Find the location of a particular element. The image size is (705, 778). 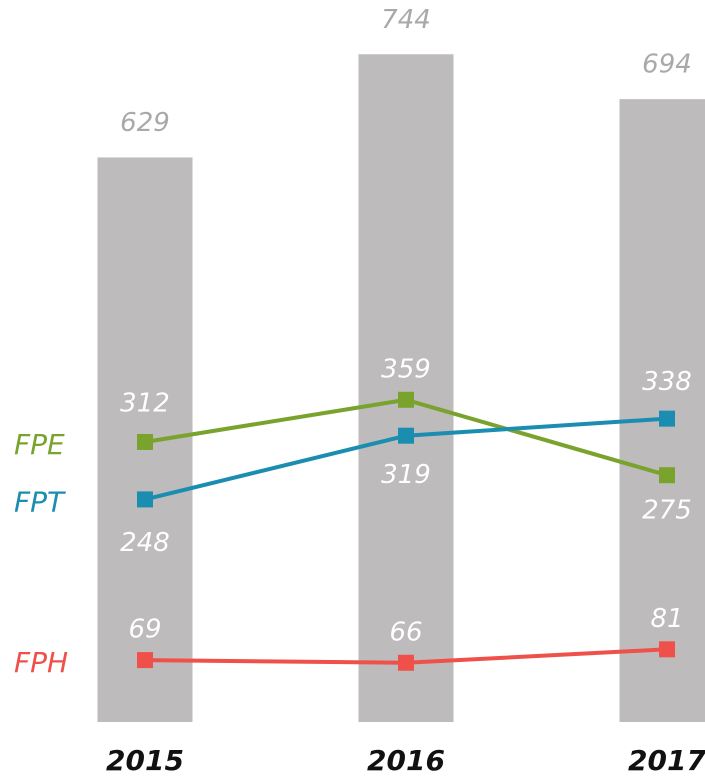

point-value-label: 69 is located at coordinates (144, 630).